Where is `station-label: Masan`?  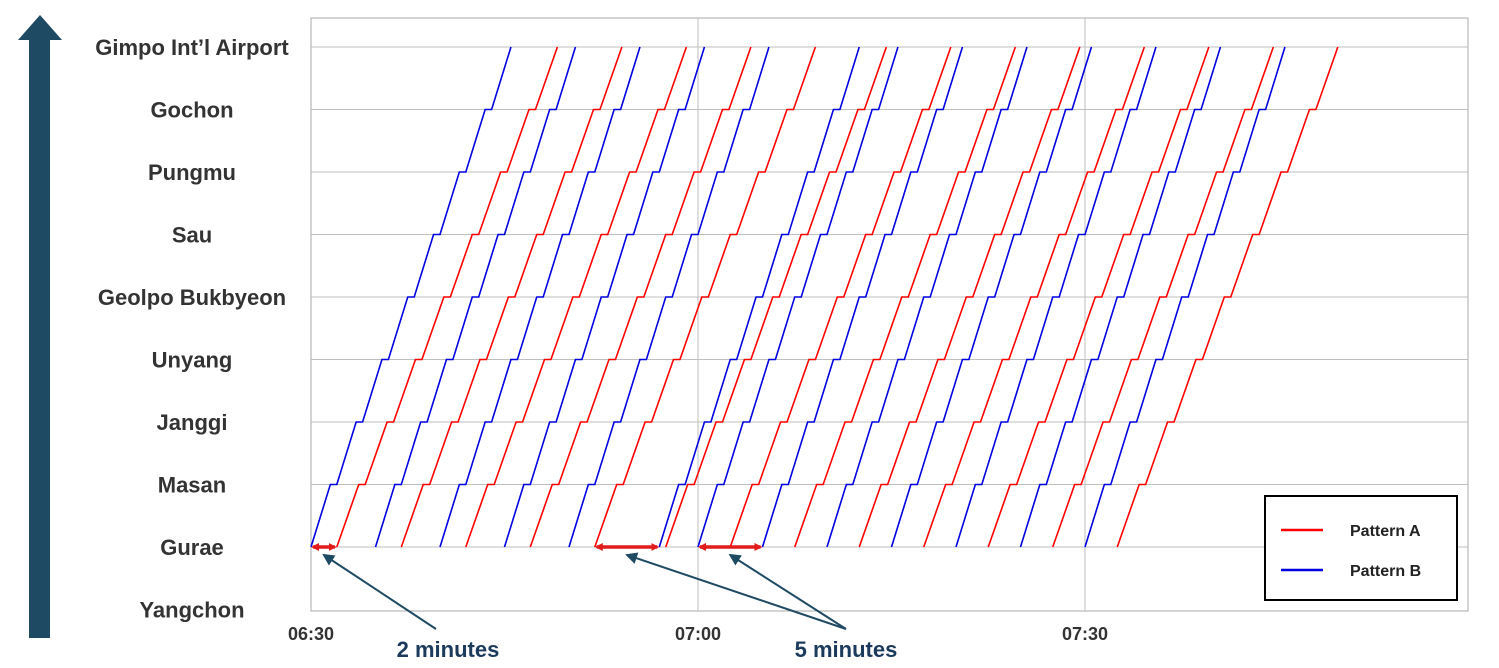 station-label: Masan is located at coordinates (192, 485).